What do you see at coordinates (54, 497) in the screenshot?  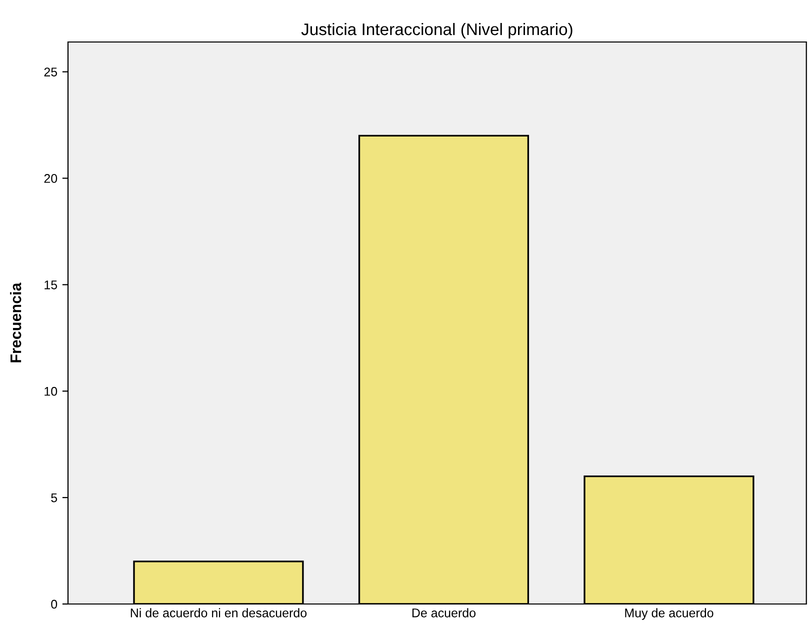 I see `y-tick-label: 5` at bounding box center [54, 497].